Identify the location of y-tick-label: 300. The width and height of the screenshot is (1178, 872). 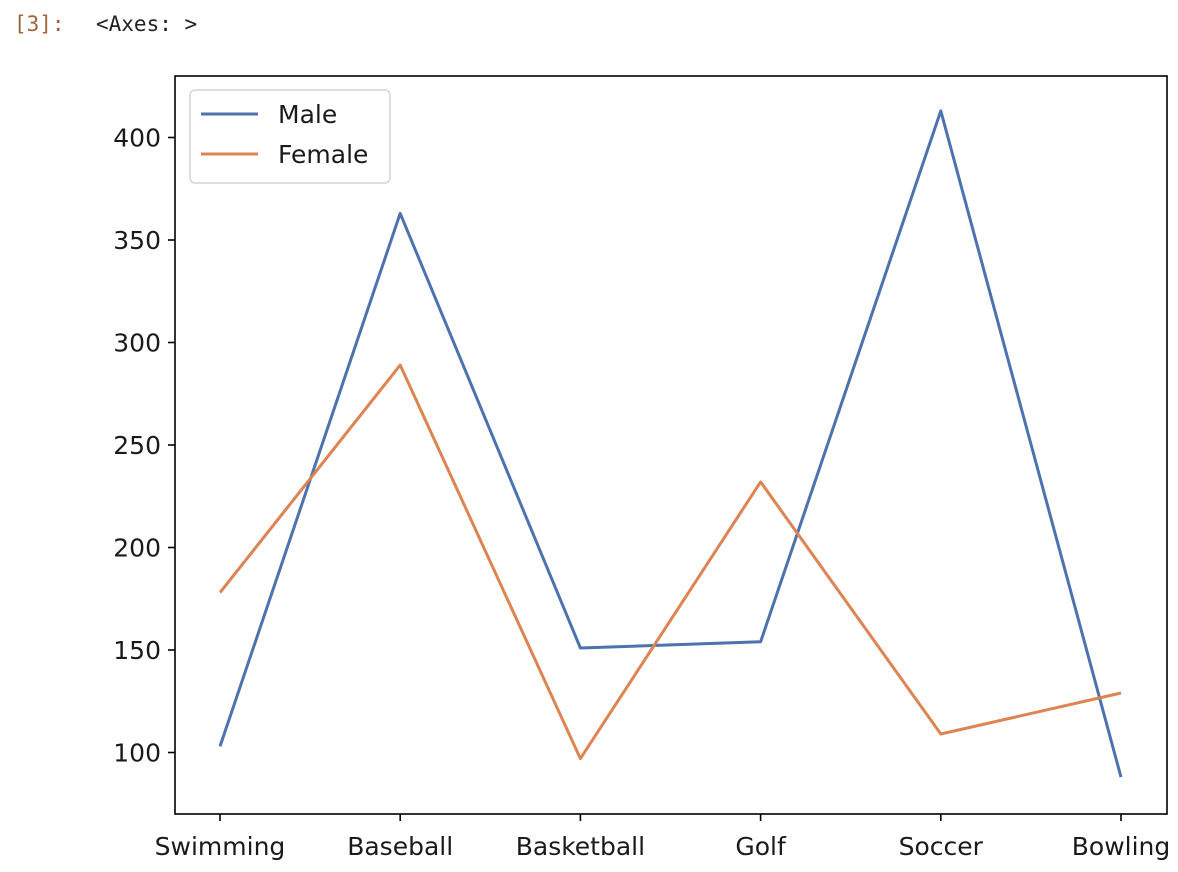
(137, 343).